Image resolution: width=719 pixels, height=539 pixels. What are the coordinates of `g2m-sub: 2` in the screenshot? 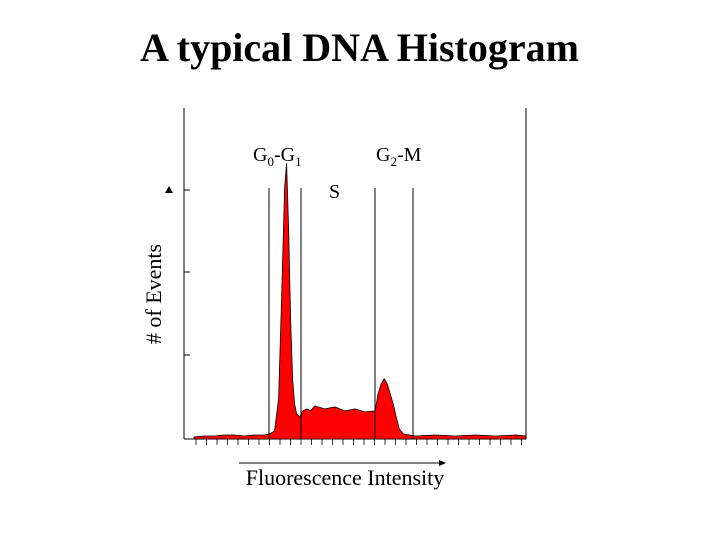 It's located at (393, 161).